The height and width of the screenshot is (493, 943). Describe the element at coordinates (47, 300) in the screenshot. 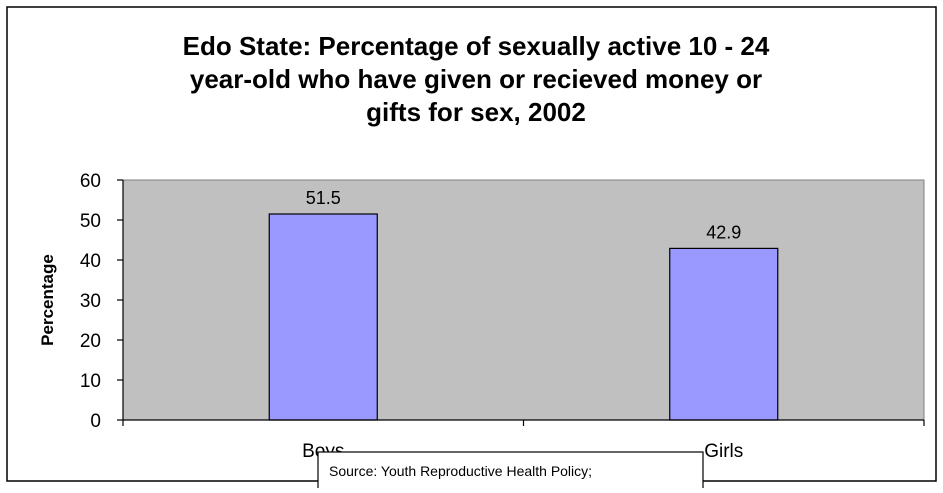

I see `y-axis-label: Percentage` at that location.